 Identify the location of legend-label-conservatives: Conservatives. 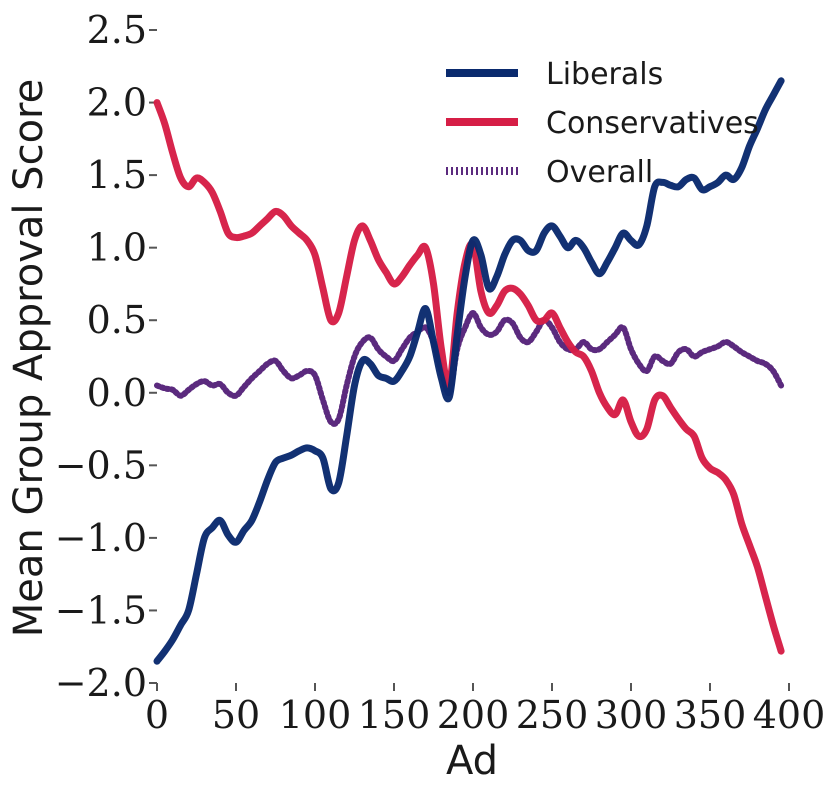
(652, 123).